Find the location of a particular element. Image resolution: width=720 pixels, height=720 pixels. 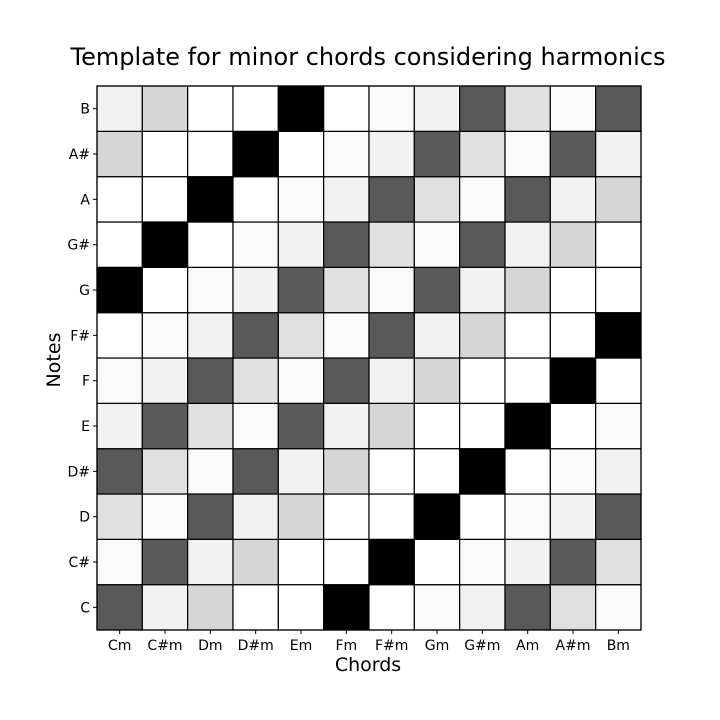

heatmap-cell-C#-Bm is located at coordinates (618, 562).